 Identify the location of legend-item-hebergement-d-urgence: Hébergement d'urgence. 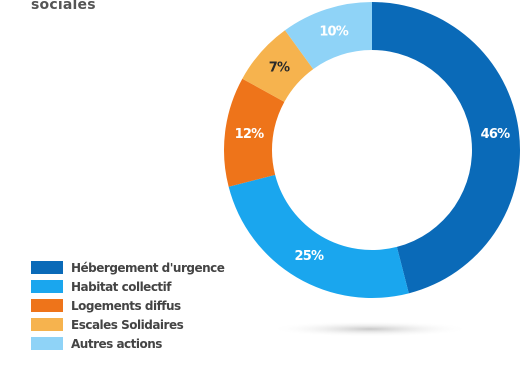
(128, 267).